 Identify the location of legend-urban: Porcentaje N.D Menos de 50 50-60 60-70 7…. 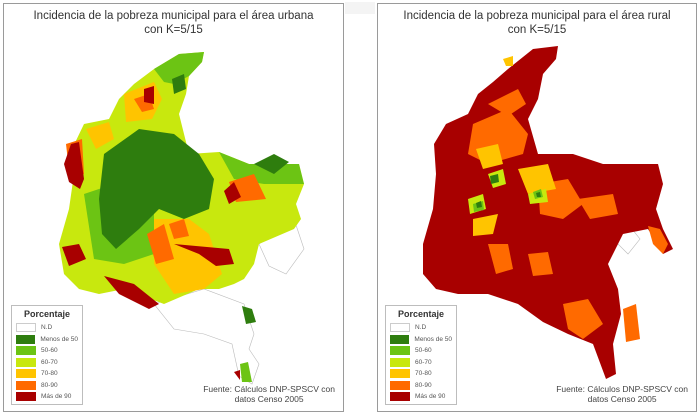
(47, 355).